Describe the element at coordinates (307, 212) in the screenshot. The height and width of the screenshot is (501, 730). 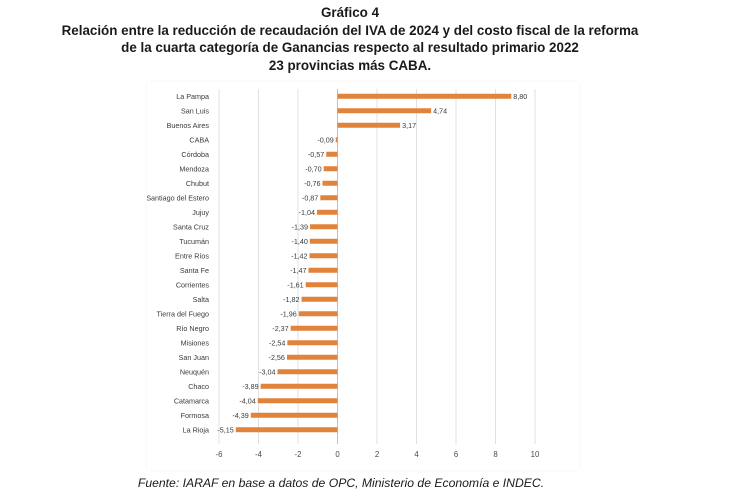
I see `value-label: -1,04` at that location.